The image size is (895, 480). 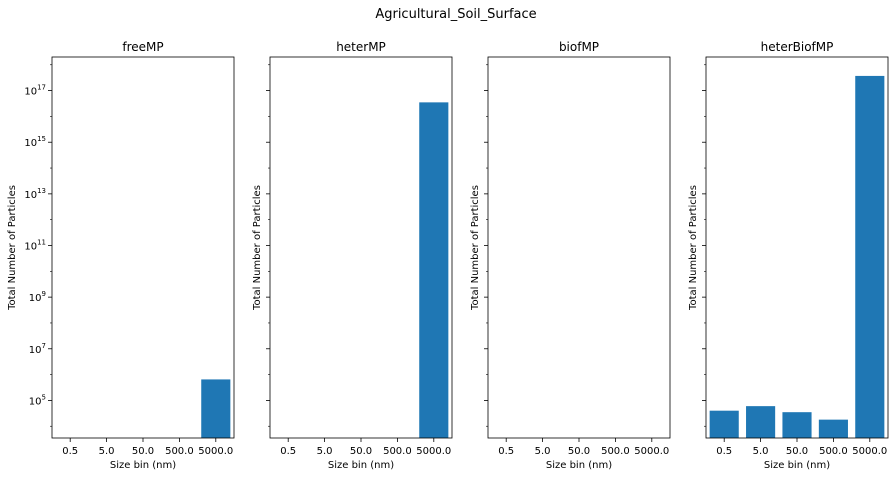 What do you see at coordinates (35, 246) in the screenshot?
I see `y-tick-label: 10¹¹` at bounding box center [35, 246].